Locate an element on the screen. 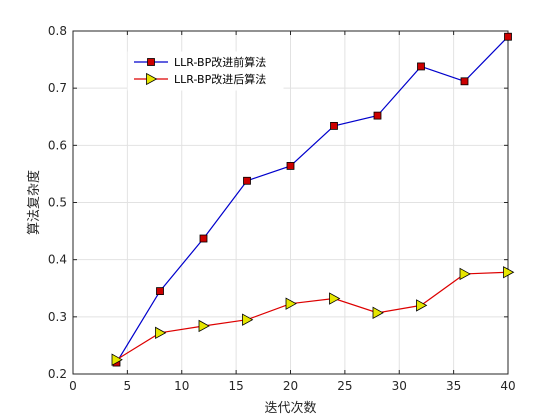 Image resolution: width=560 pixels, height=420 pixels. x-tick-label: 15 is located at coordinates (235, 386).